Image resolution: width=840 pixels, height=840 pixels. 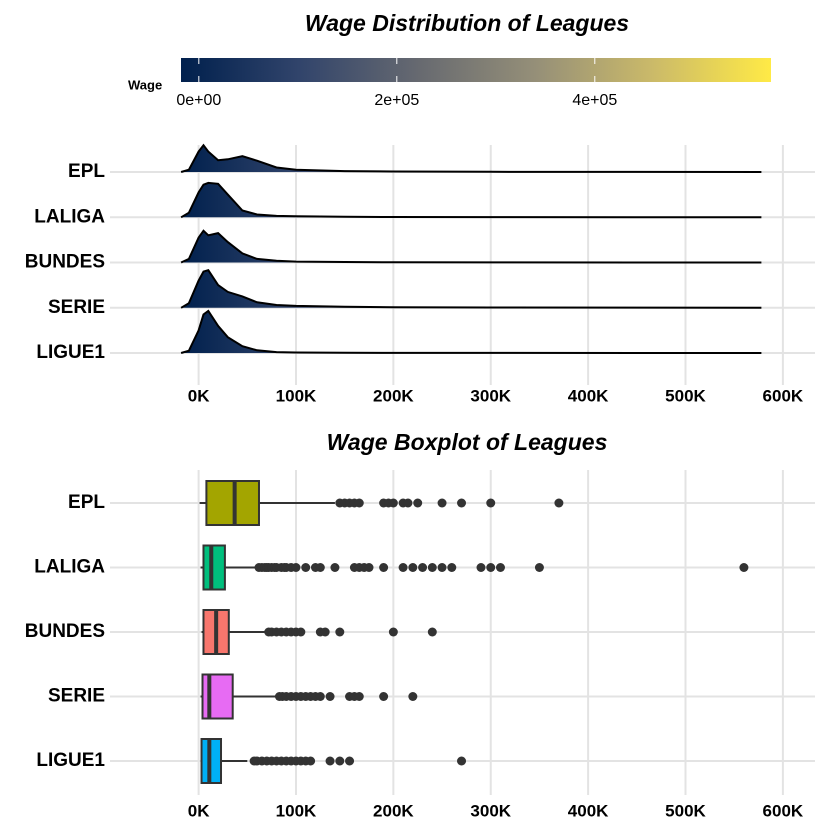 I want to click on legend-title: Wage, so click(x=145, y=84).